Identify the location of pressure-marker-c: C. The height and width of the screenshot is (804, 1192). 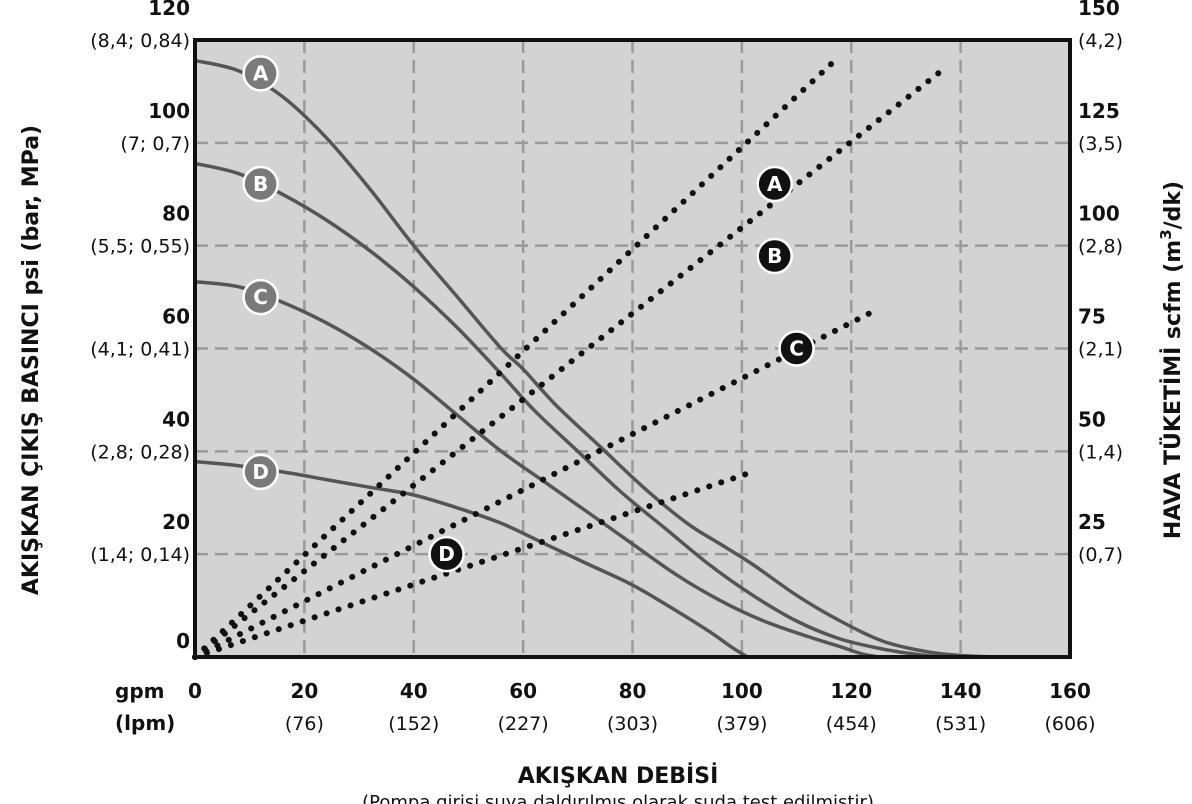
(260, 297).